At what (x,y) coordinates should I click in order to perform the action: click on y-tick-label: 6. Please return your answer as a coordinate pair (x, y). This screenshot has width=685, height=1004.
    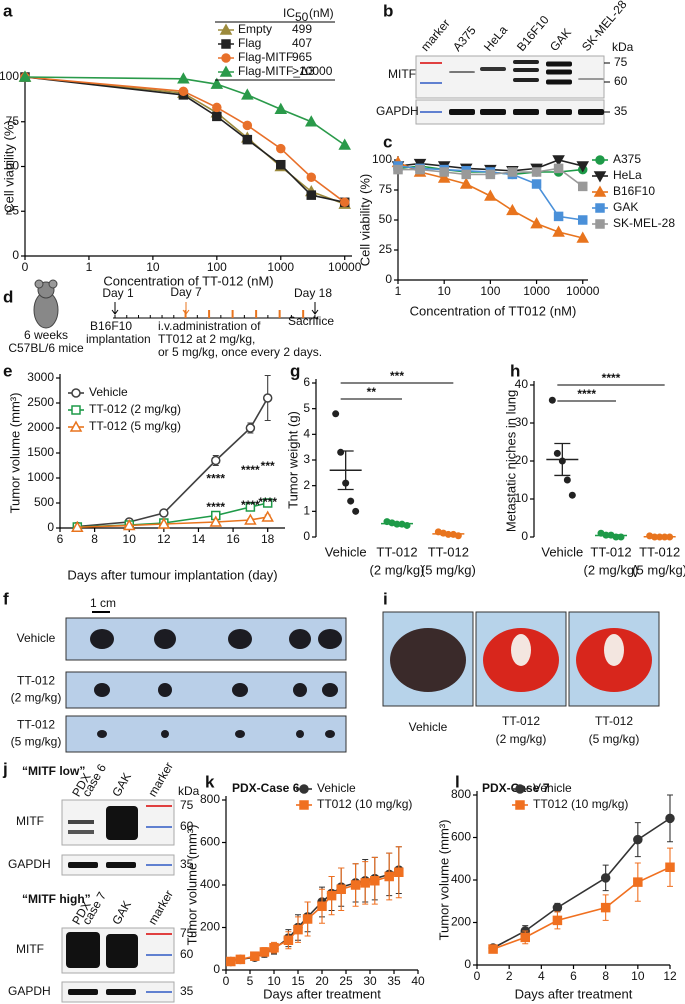
    Looking at the image, I should click on (306, 382).